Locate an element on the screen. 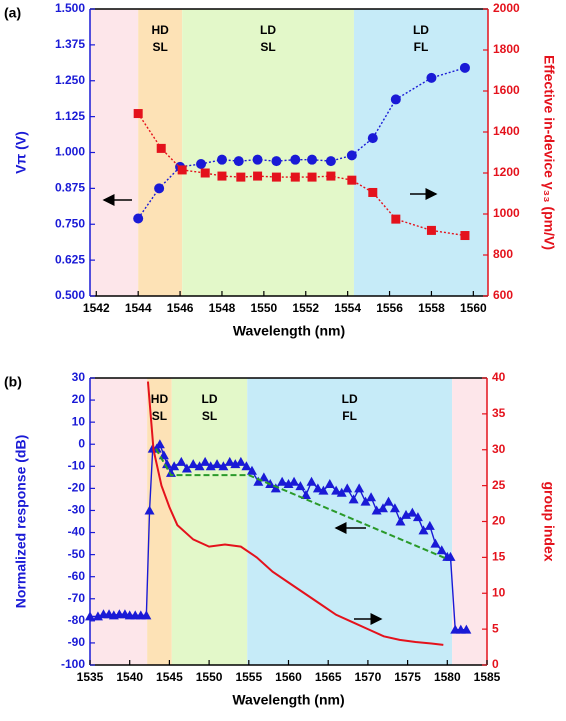  y-tick-label: 0.875 is located at coordinates (70, 188).